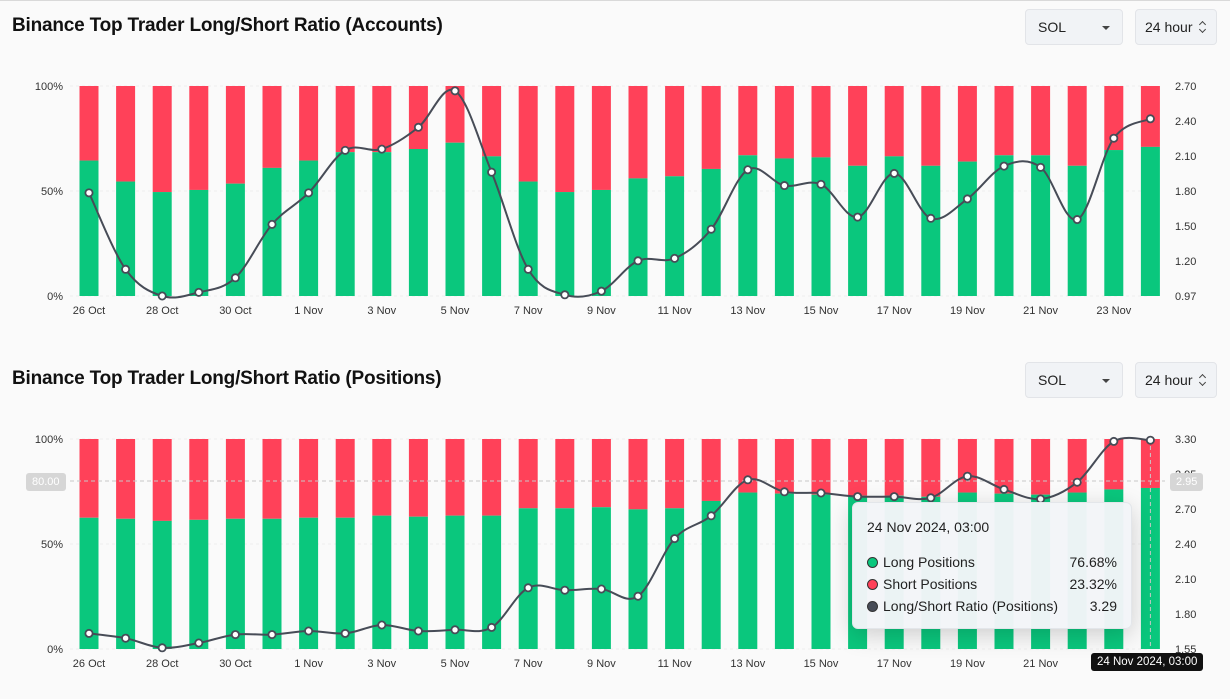  I want to click on x-tick-label: 9 Nov, so click(601, 311).